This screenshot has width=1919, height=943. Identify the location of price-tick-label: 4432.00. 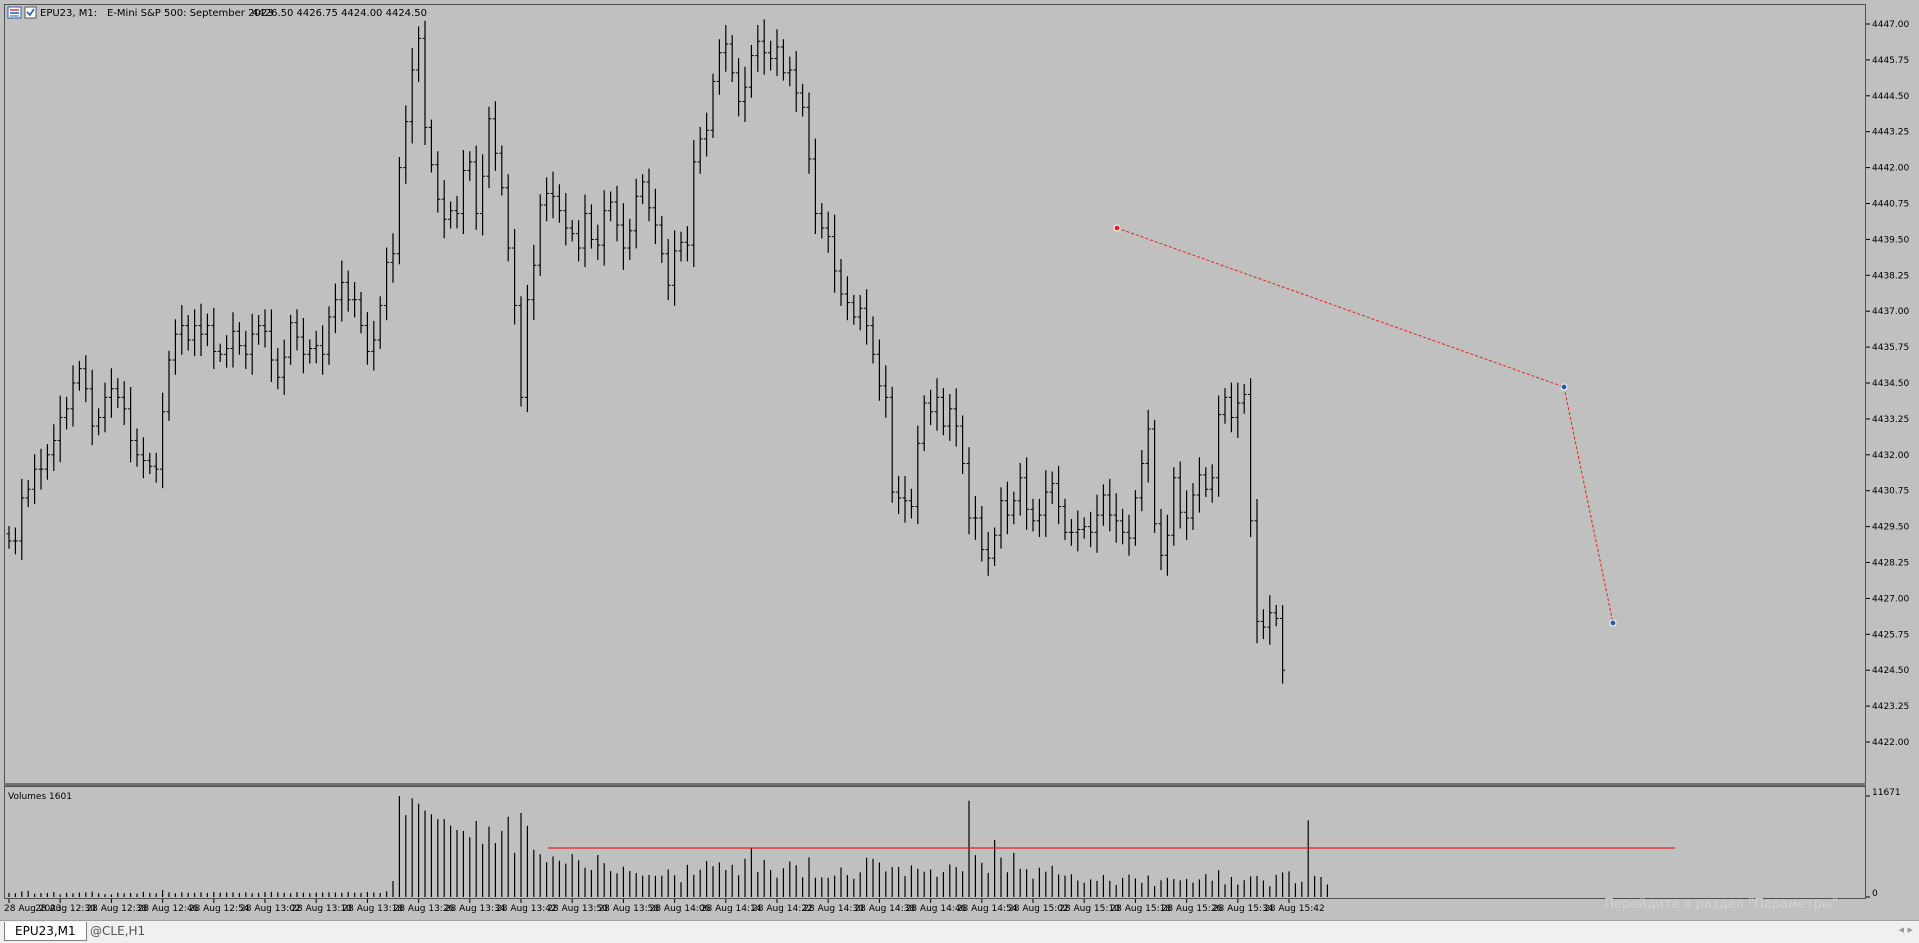
(1890, 456).